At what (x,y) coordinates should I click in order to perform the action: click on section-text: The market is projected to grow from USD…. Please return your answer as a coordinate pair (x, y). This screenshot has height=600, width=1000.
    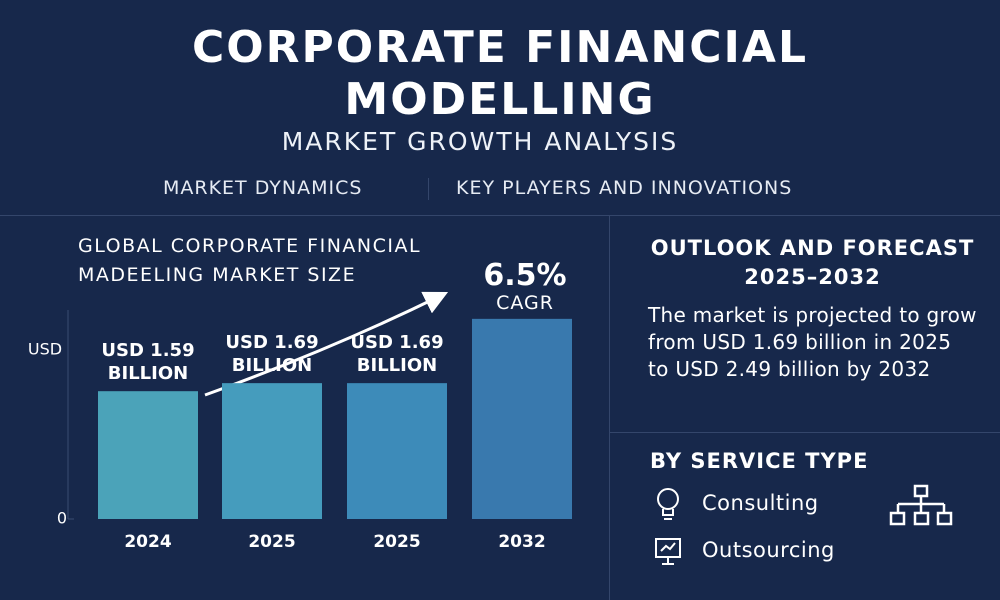
    Looking at the image, I should click on (812, 342).